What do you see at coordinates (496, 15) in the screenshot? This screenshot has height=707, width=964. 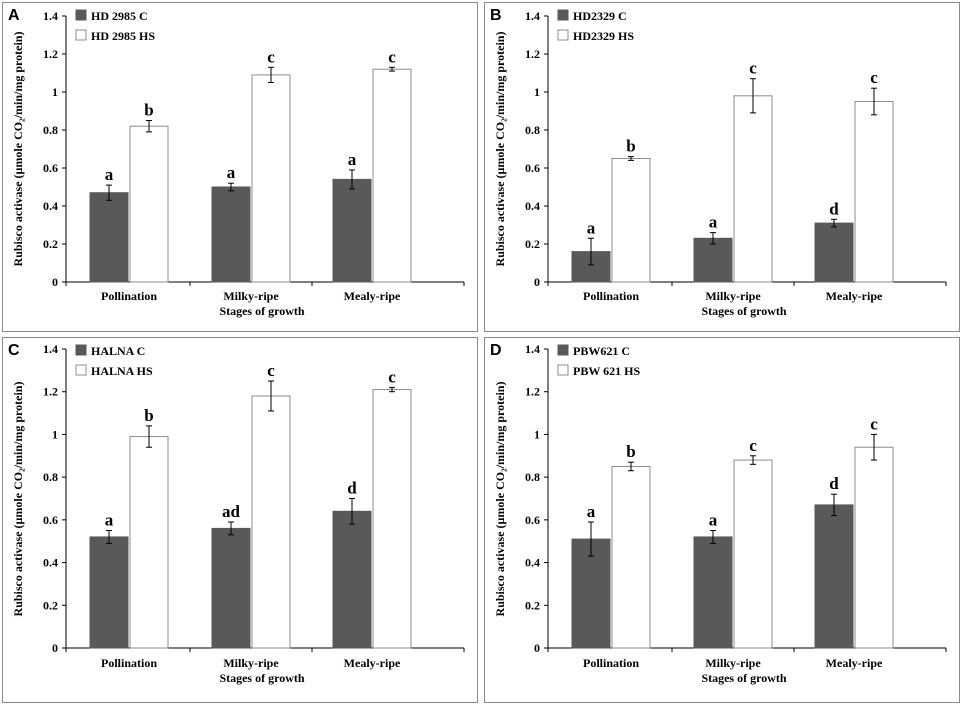 I see `panel-label: B` at bounding box center [496, 15].